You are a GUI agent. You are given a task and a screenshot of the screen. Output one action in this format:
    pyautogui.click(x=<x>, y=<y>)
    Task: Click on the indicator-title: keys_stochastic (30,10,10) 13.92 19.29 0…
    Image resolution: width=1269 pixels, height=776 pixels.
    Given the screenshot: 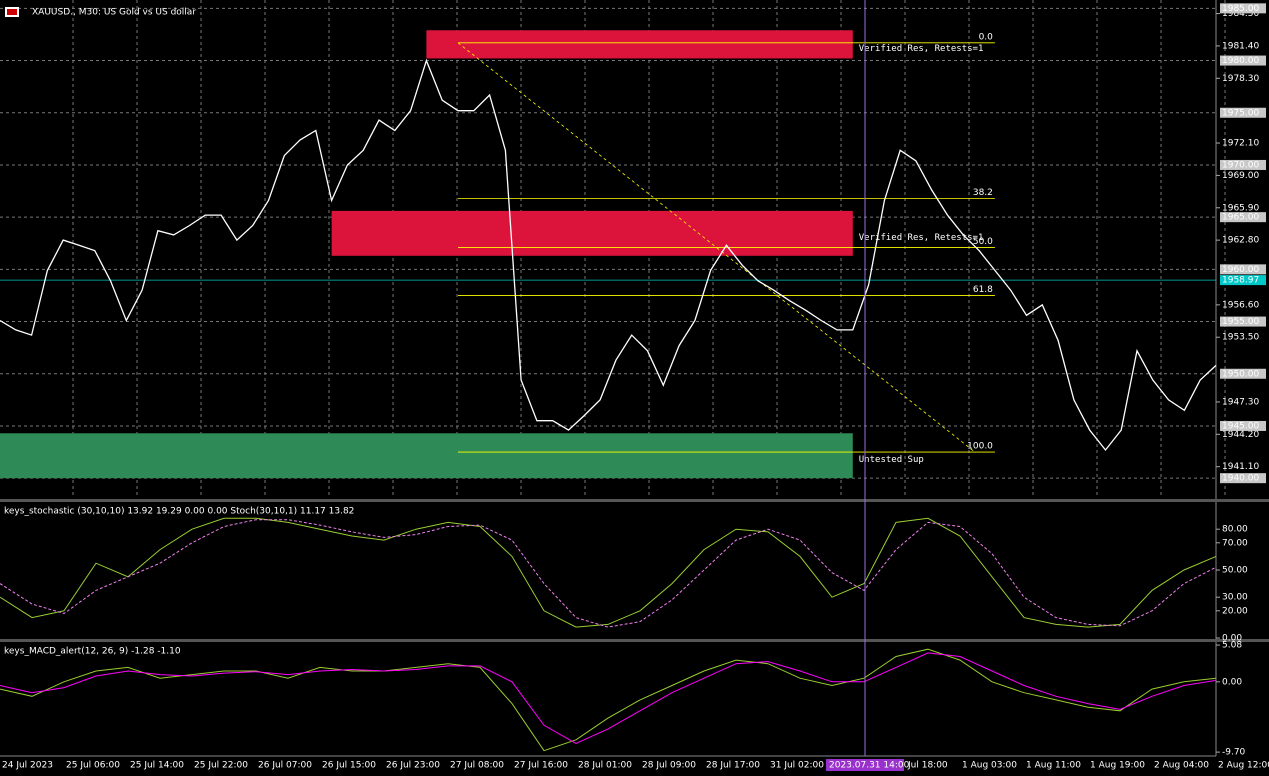 What is the action you would take?
    pyautogui.click(x=179, y=512)
    